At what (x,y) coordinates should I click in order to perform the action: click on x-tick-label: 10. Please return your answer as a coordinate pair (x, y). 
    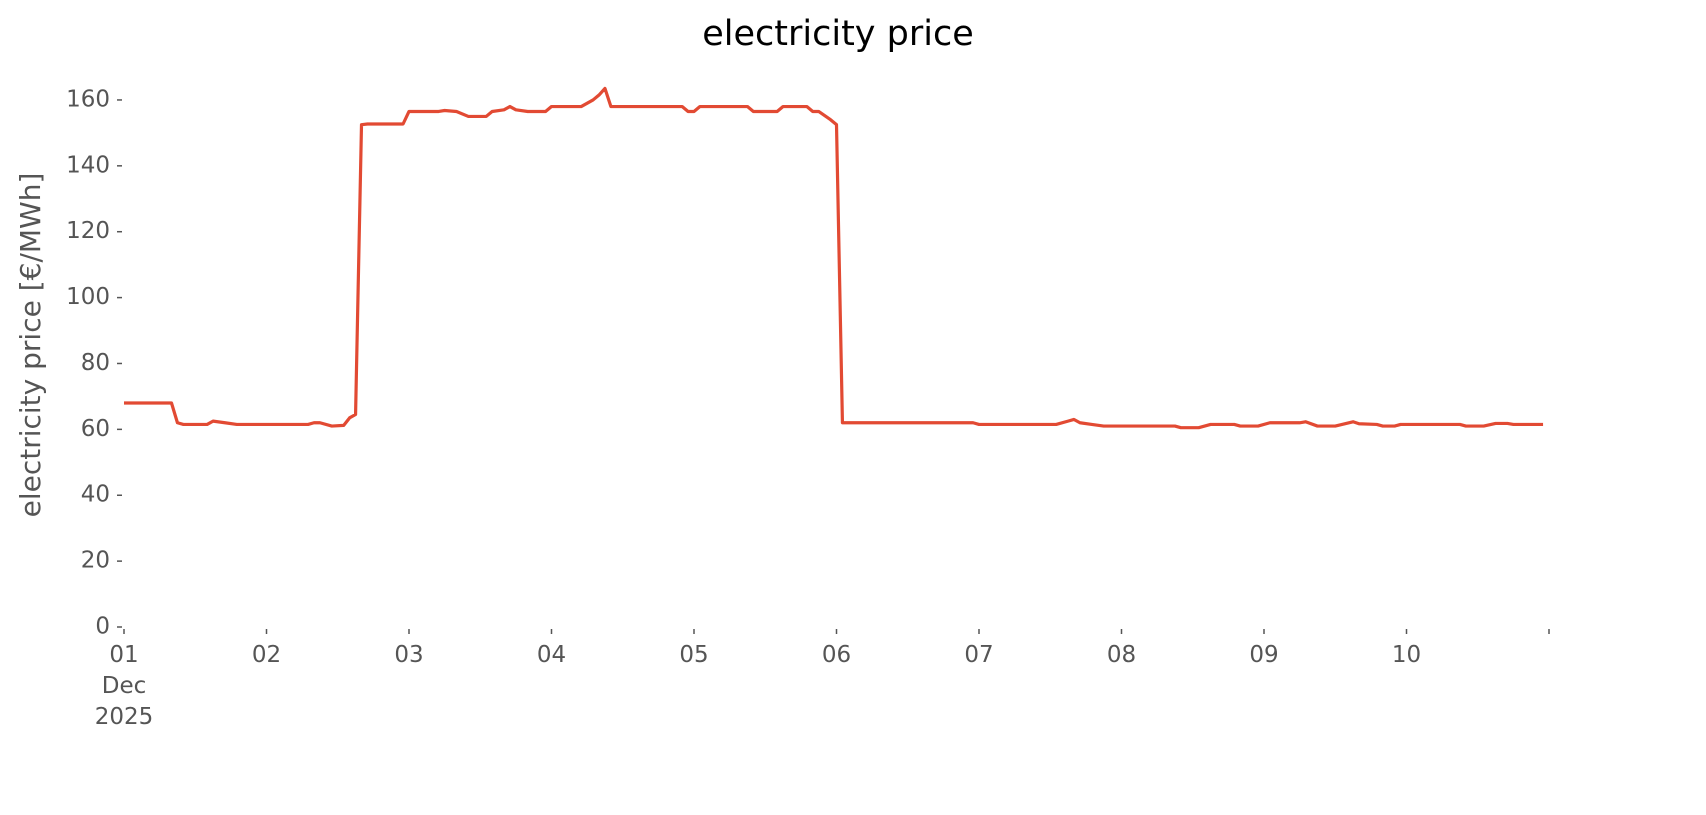
    Looking at the image, I should click on (1406, 655).